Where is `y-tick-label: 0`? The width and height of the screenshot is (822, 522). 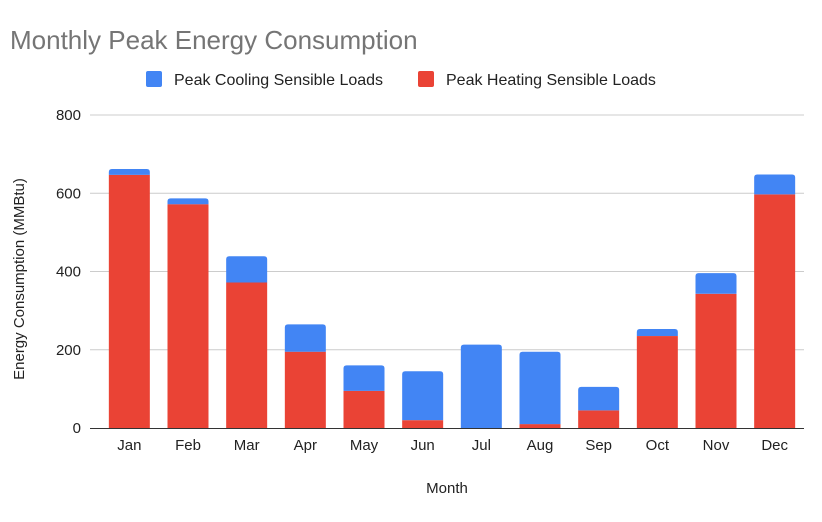 y-tick-label: 0 is located at coordinates (77, 428).